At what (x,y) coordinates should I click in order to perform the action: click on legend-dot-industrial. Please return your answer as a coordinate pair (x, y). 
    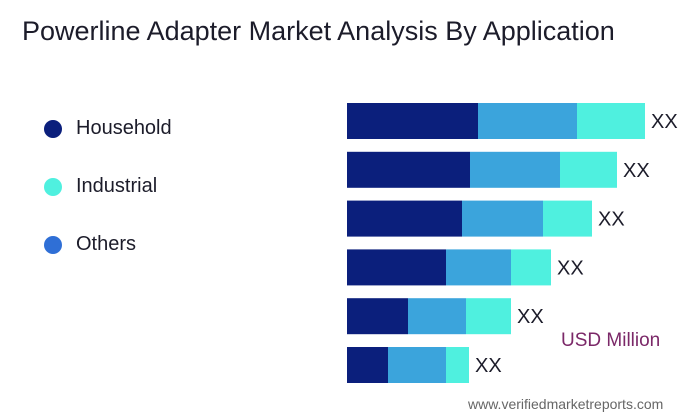
    Looking at the image, I should click on (53, 186).